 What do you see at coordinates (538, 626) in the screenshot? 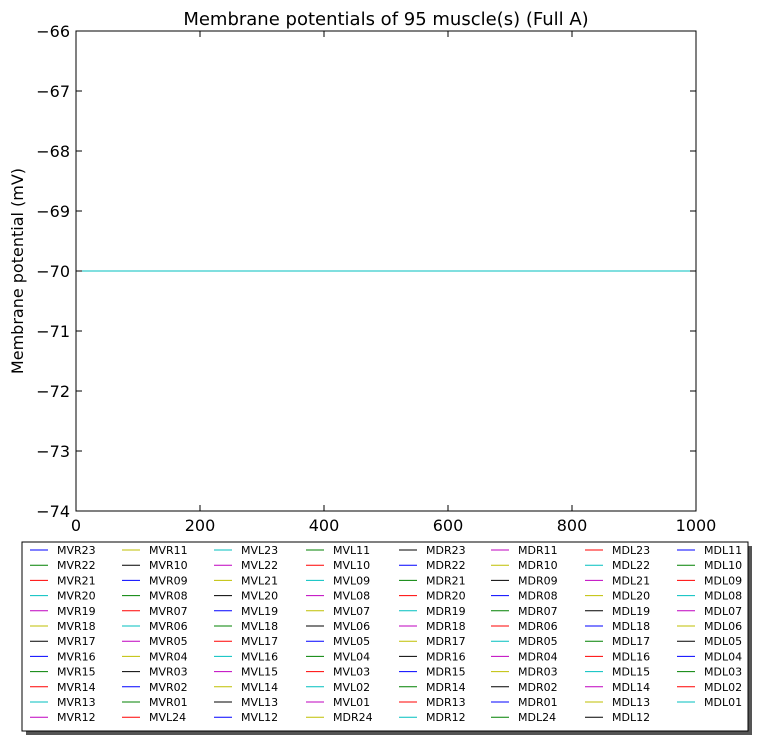
I see `legend-label: MDR06` at bounding box center [538, 626].